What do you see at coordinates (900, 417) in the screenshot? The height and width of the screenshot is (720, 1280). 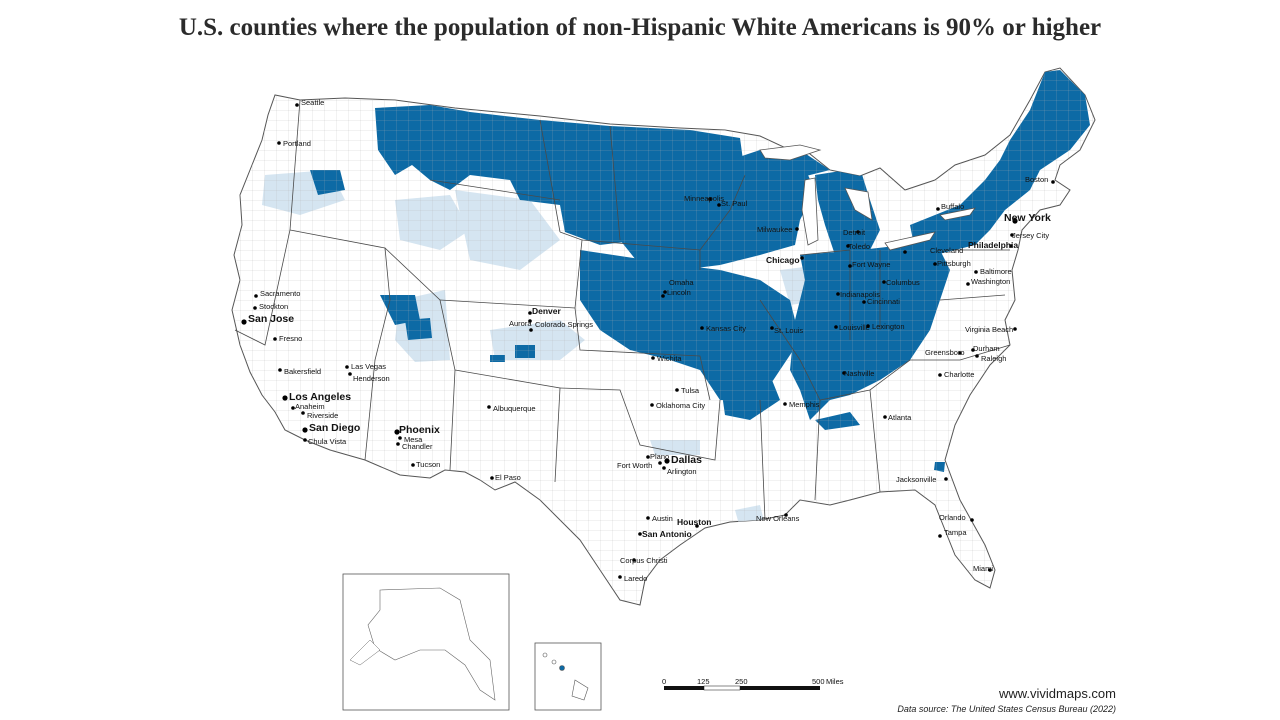 I see `city-label-atlanta: Atlanta` at bounding box center [900, 417].